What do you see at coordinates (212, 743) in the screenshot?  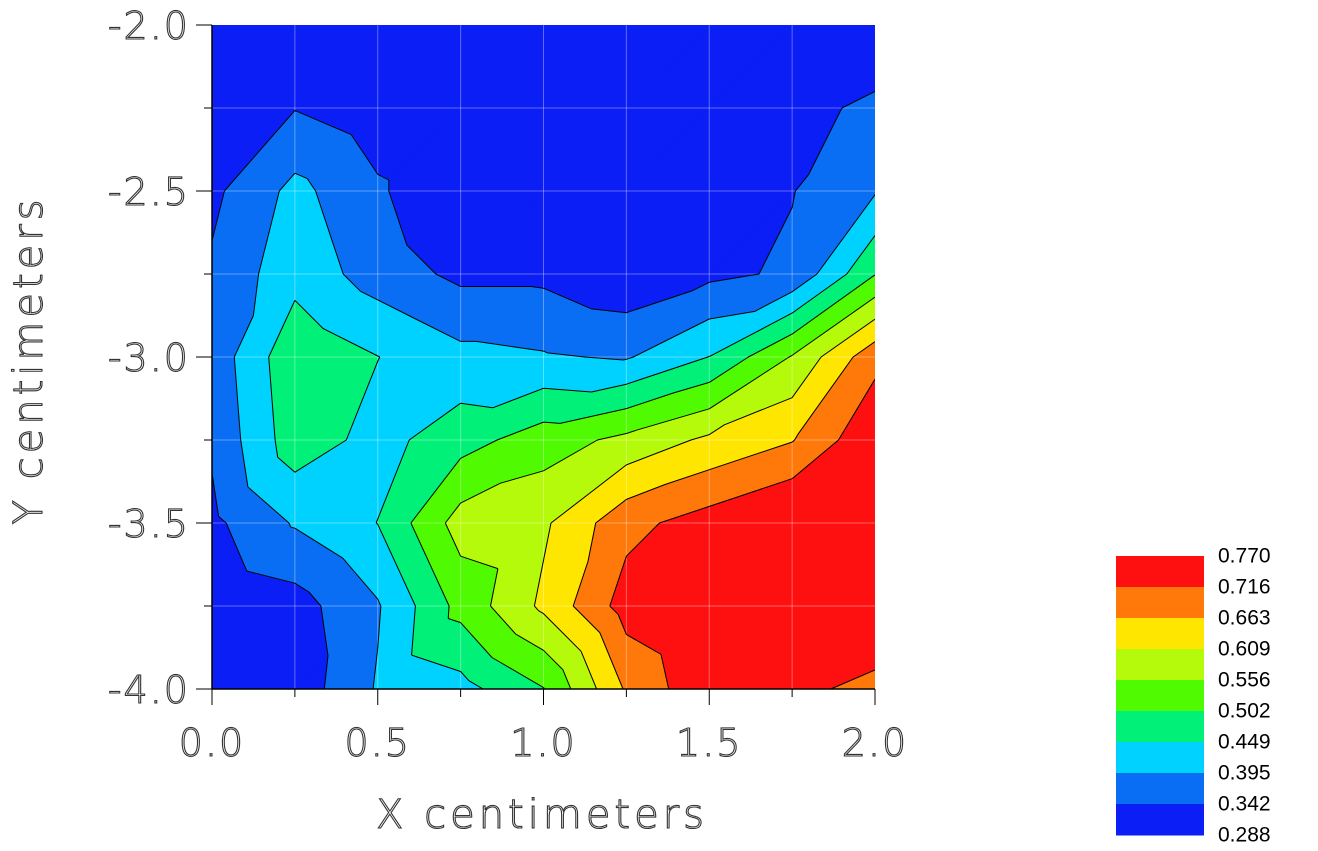 I see `x-tick-label: 0.0` at bounding box center [212, 743].